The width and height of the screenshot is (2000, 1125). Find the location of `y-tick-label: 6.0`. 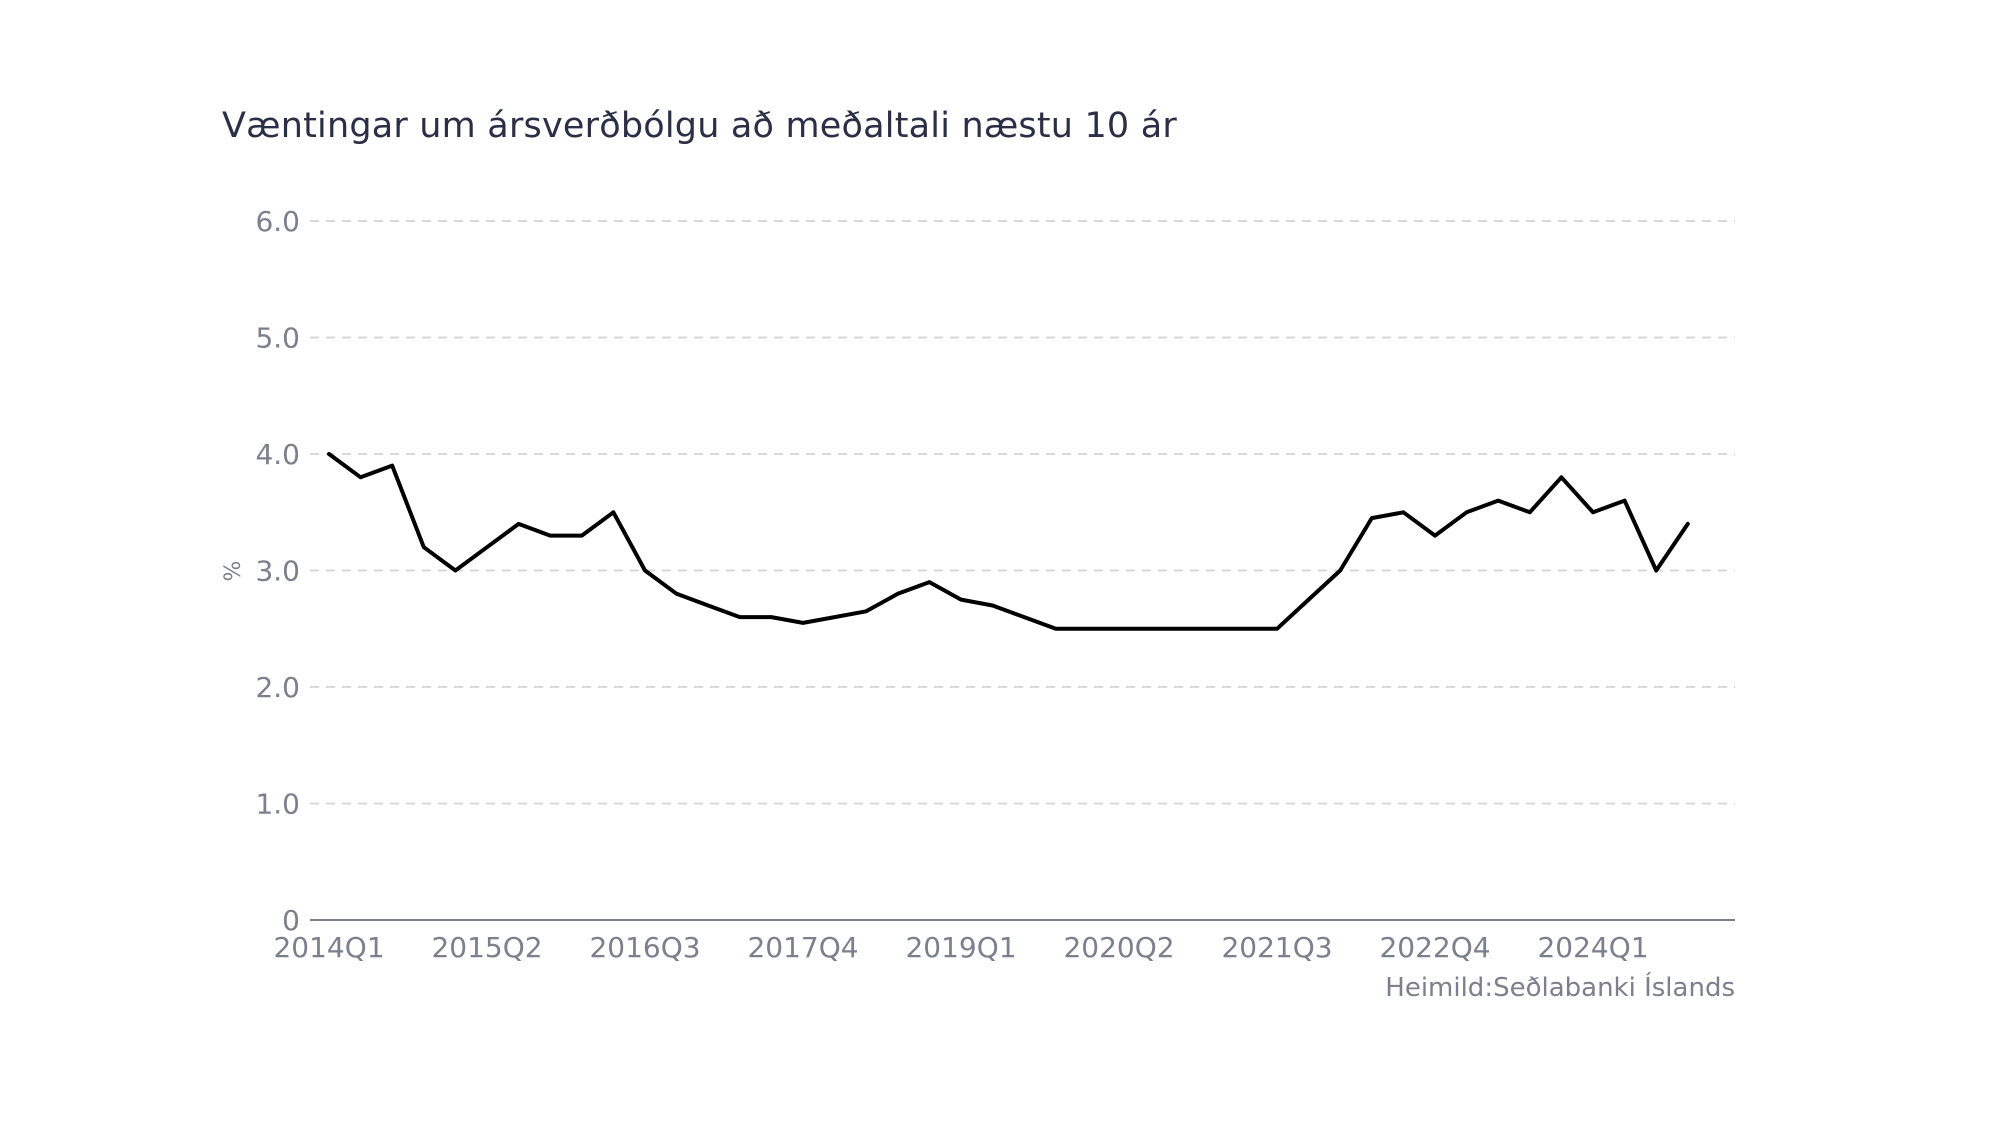

y-tick-label: 6.0 is located at coordinates (277, 221).